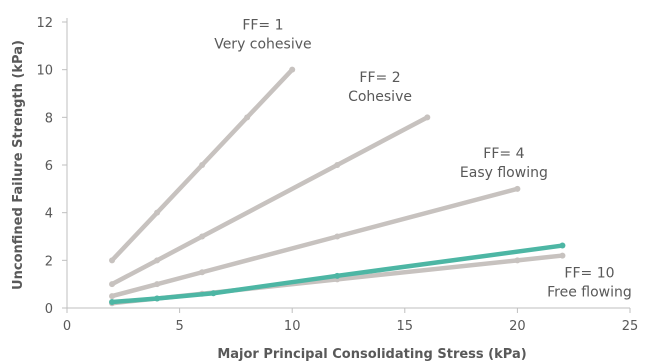  I want to click on y-axis-title: Unconfined Failure Strength (kPa), so click(18, 165).